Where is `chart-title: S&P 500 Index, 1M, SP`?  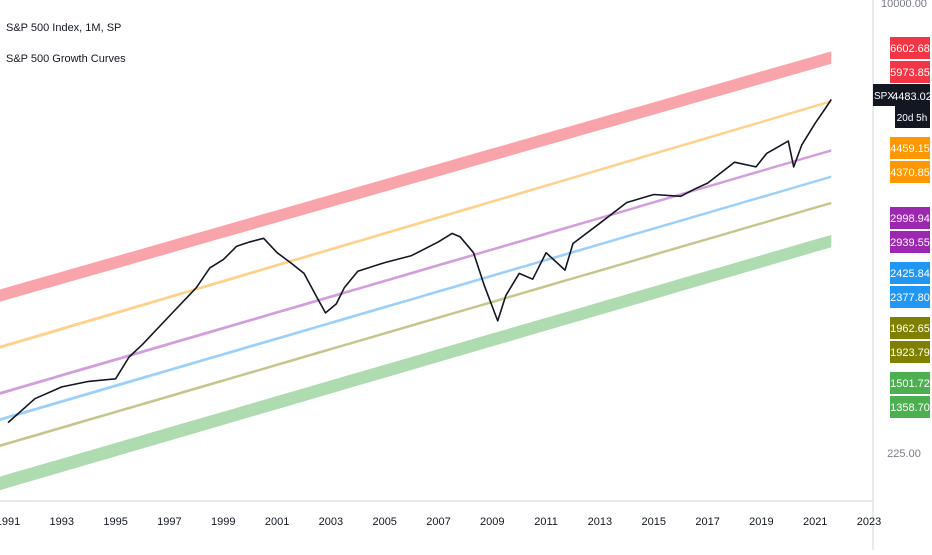 chart-title: S&P 500 Index, 1M, SP is located at coordinates (64, 28).